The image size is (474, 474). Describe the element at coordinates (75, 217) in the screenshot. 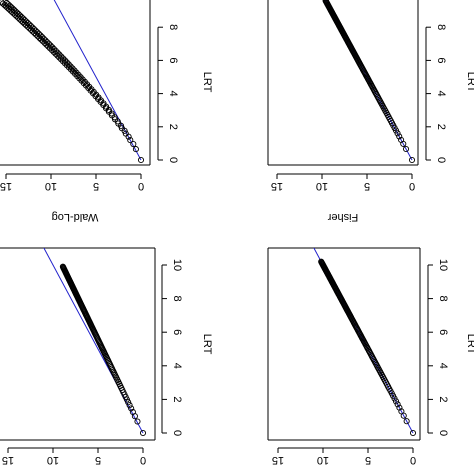

I see `y-axis-label: Wald-Log` at that location.